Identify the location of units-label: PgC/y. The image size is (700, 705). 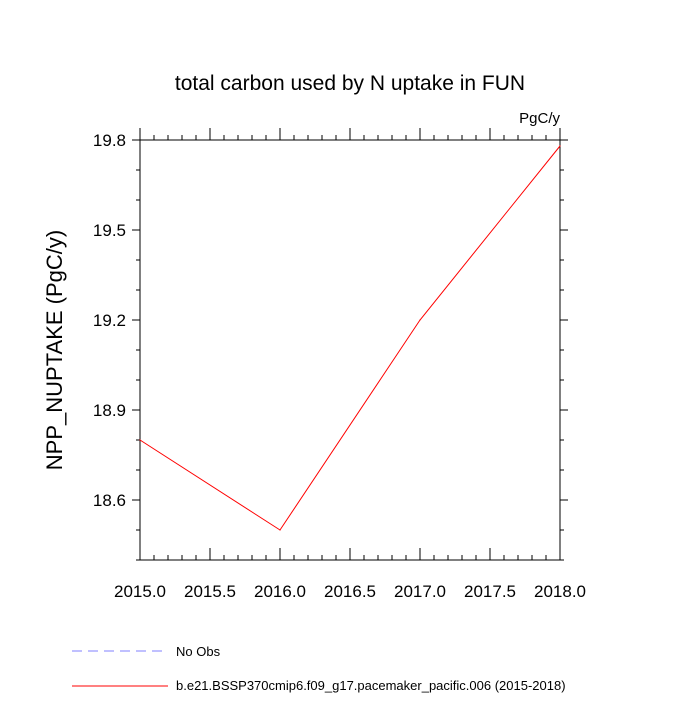
(539, 118).